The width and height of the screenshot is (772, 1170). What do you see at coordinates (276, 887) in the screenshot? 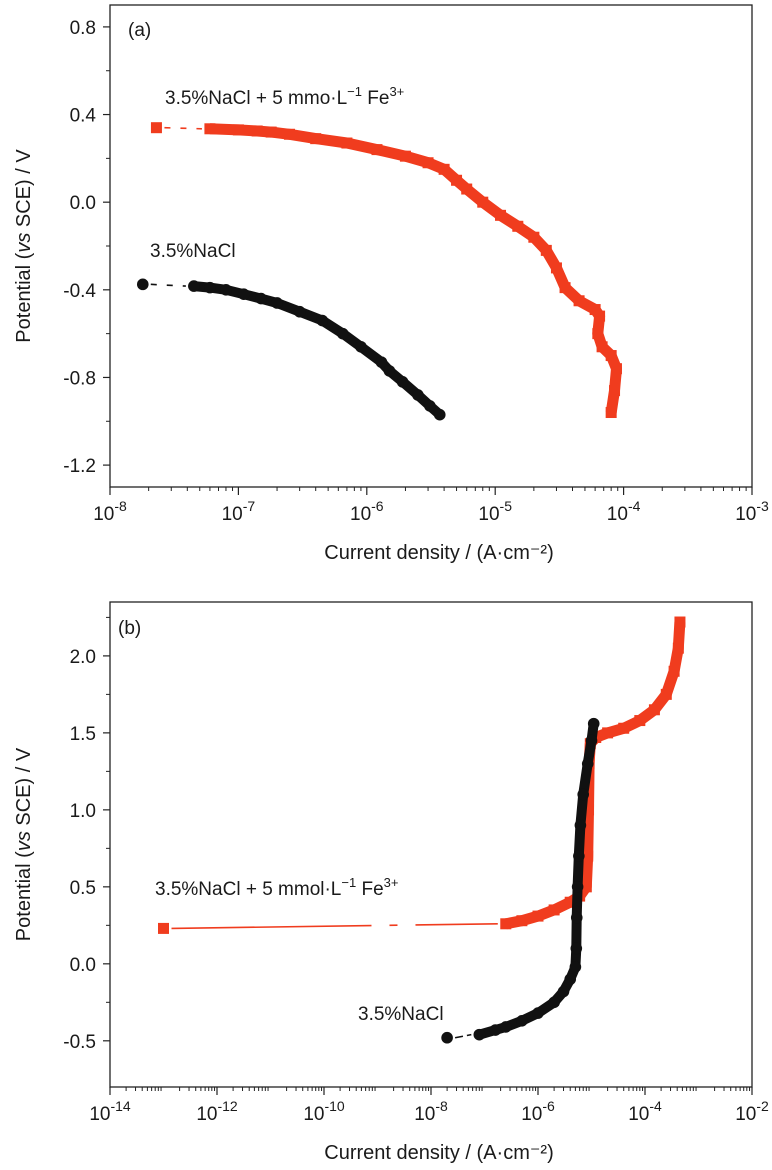
I see `panel-b-series-1-label: 3.5%NaCl + 5 mmol·L−1 Fe3+` at bounding box center [276, 887].